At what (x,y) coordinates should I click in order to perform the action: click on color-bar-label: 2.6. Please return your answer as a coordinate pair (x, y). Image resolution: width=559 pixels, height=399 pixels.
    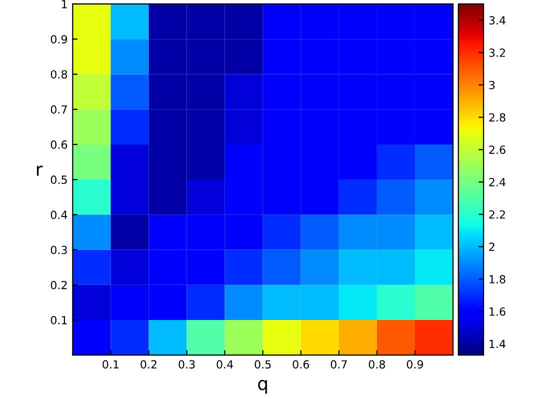
    Looking at the image, I should click on (497, 150).